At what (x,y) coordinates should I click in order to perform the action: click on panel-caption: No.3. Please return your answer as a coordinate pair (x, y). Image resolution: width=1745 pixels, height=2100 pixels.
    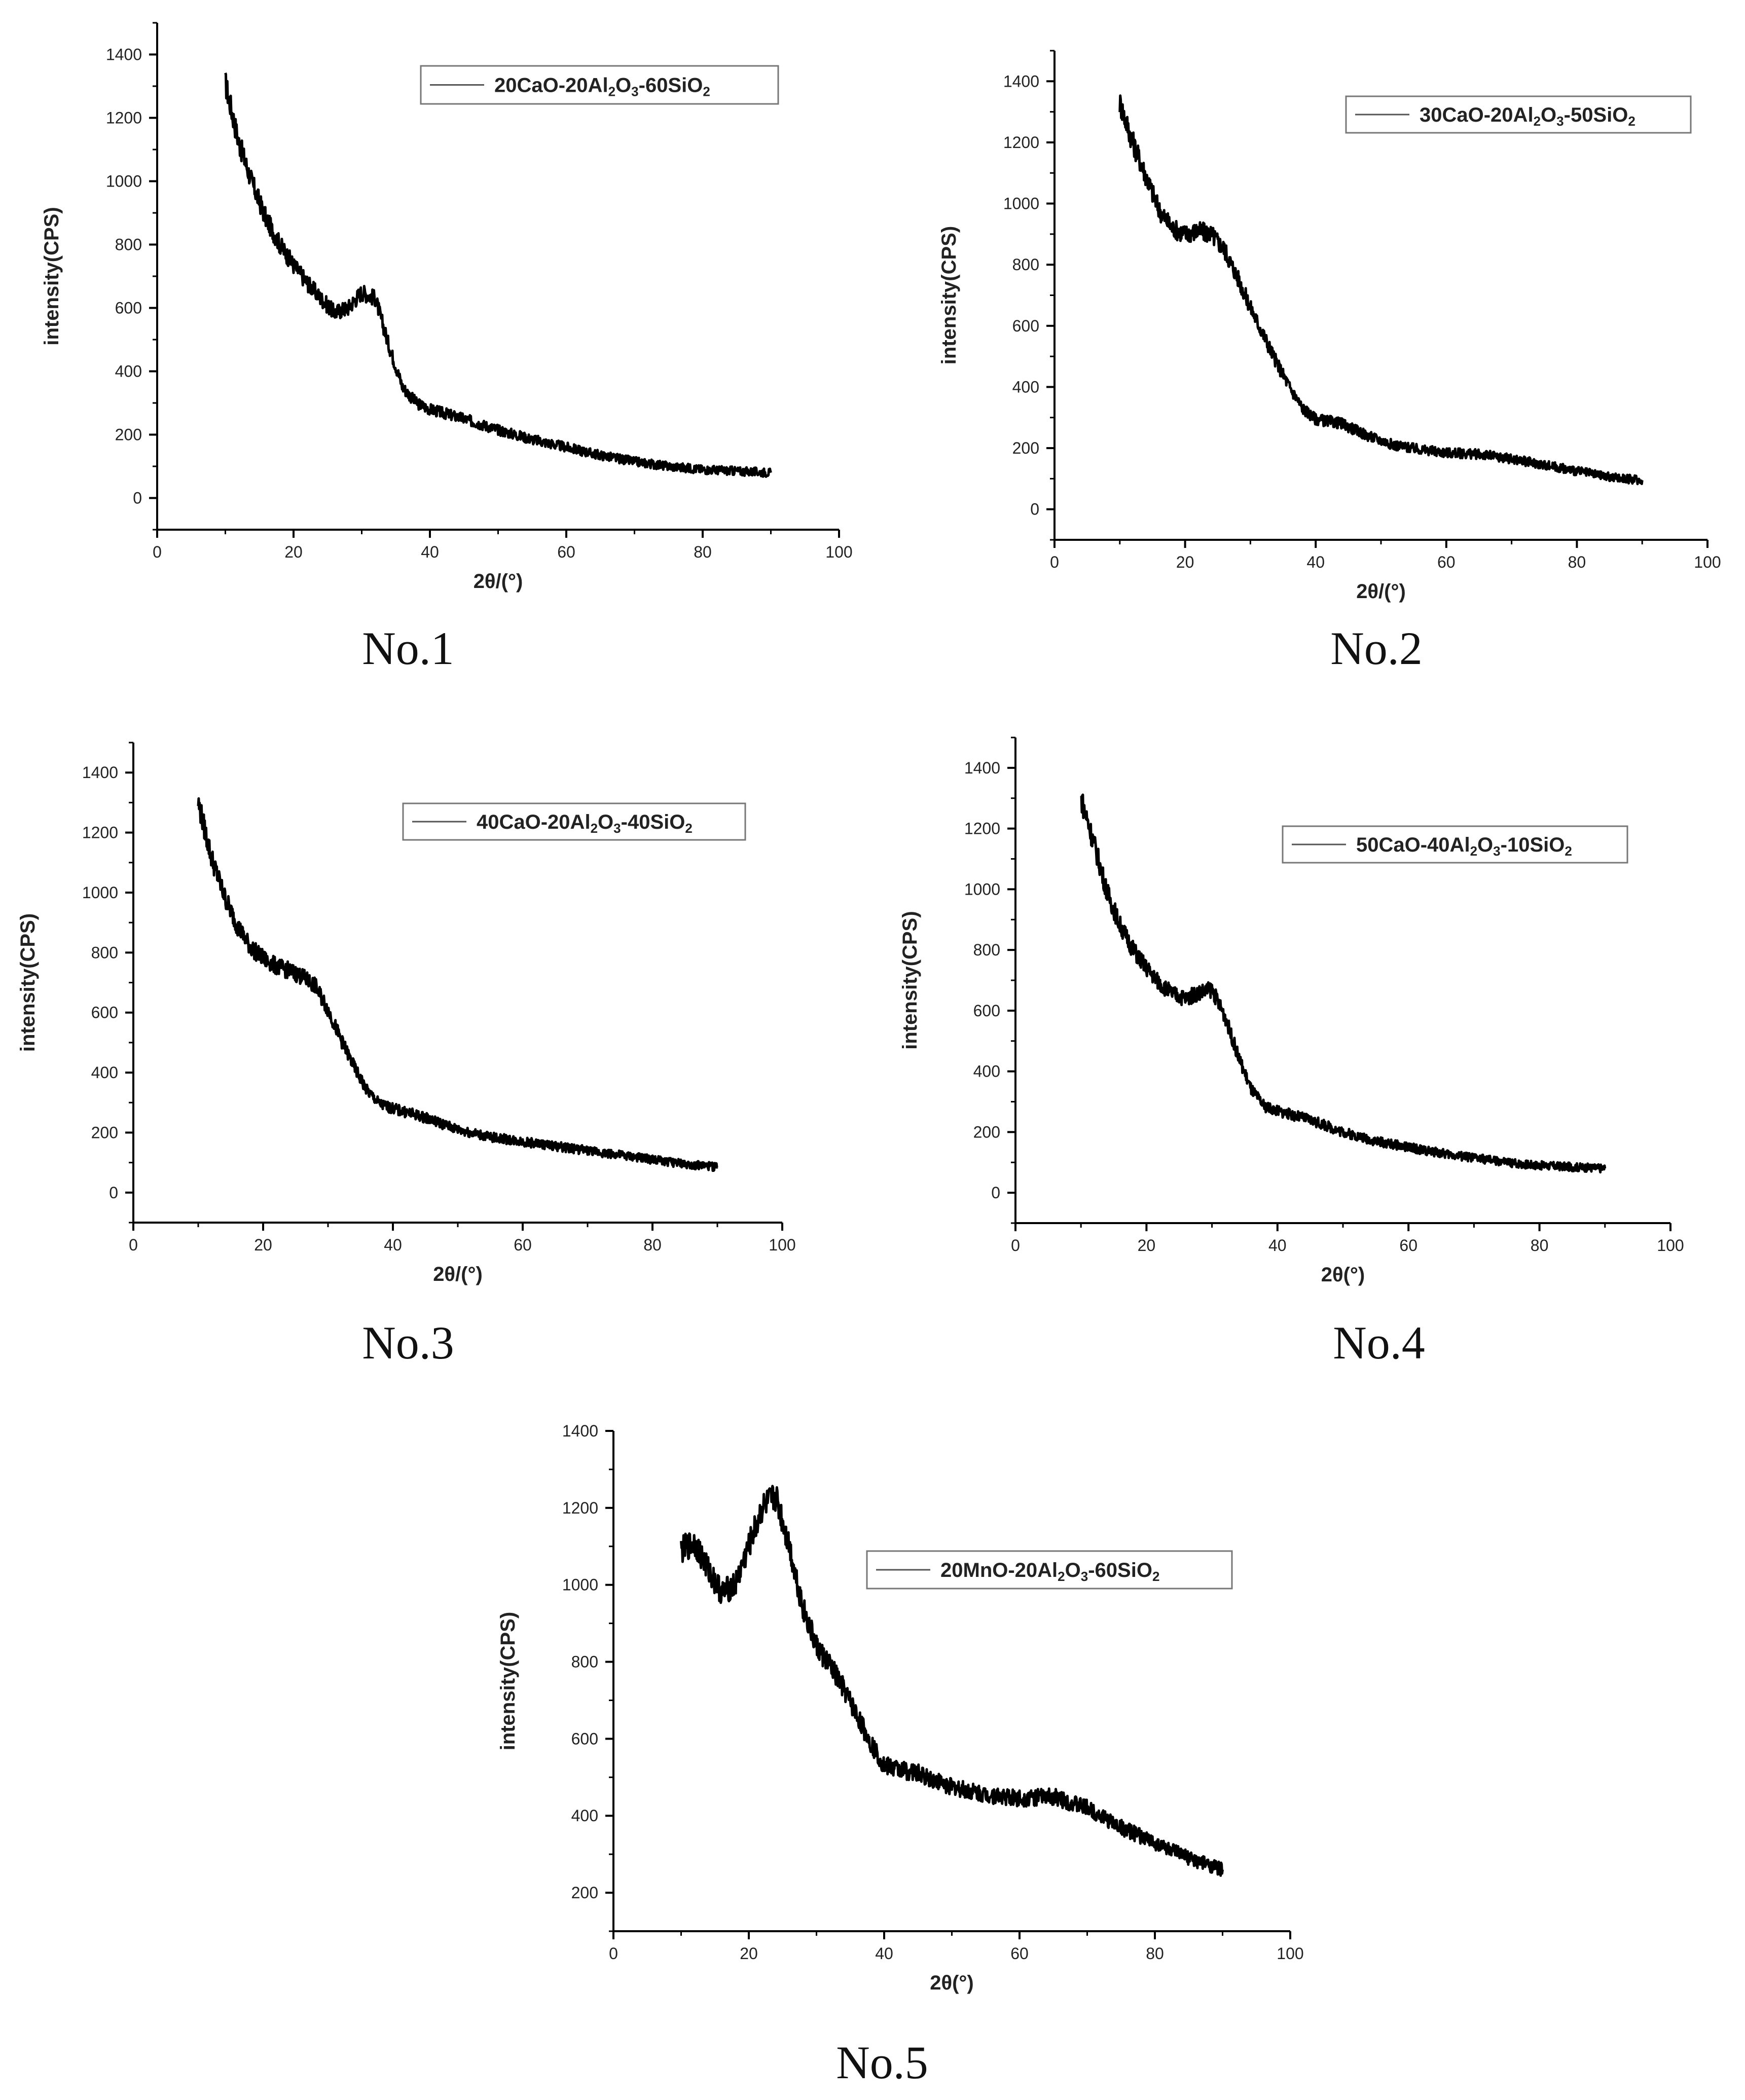
    Looking at the image, I should click on (408, 1343).